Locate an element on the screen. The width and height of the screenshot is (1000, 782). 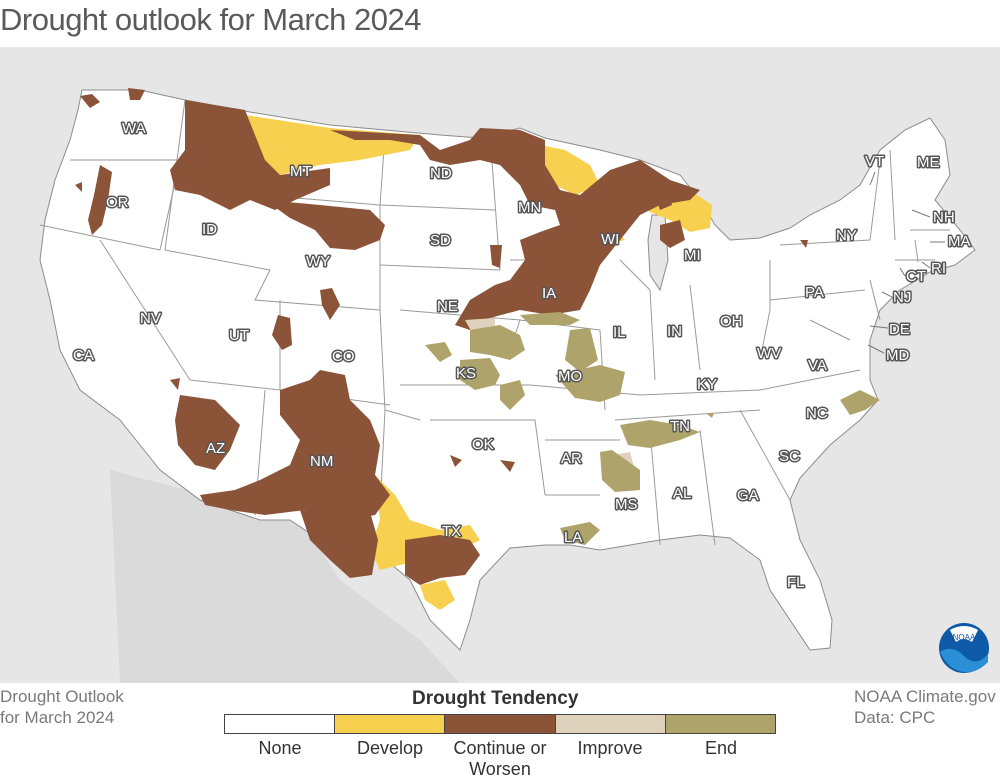
state-label-tn: TN is located at coordinates (680, 426).